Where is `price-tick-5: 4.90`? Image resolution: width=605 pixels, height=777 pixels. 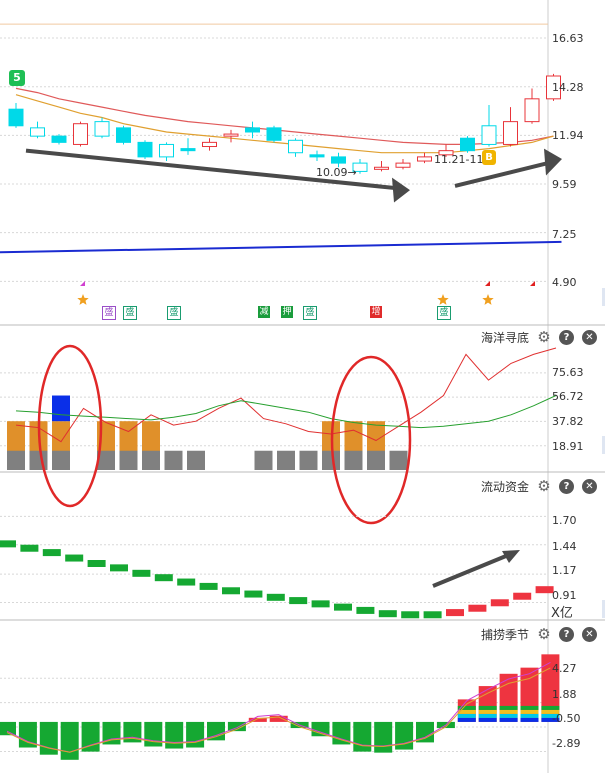
price-tick-5: 4.90 is located at coordinates (564, 282).